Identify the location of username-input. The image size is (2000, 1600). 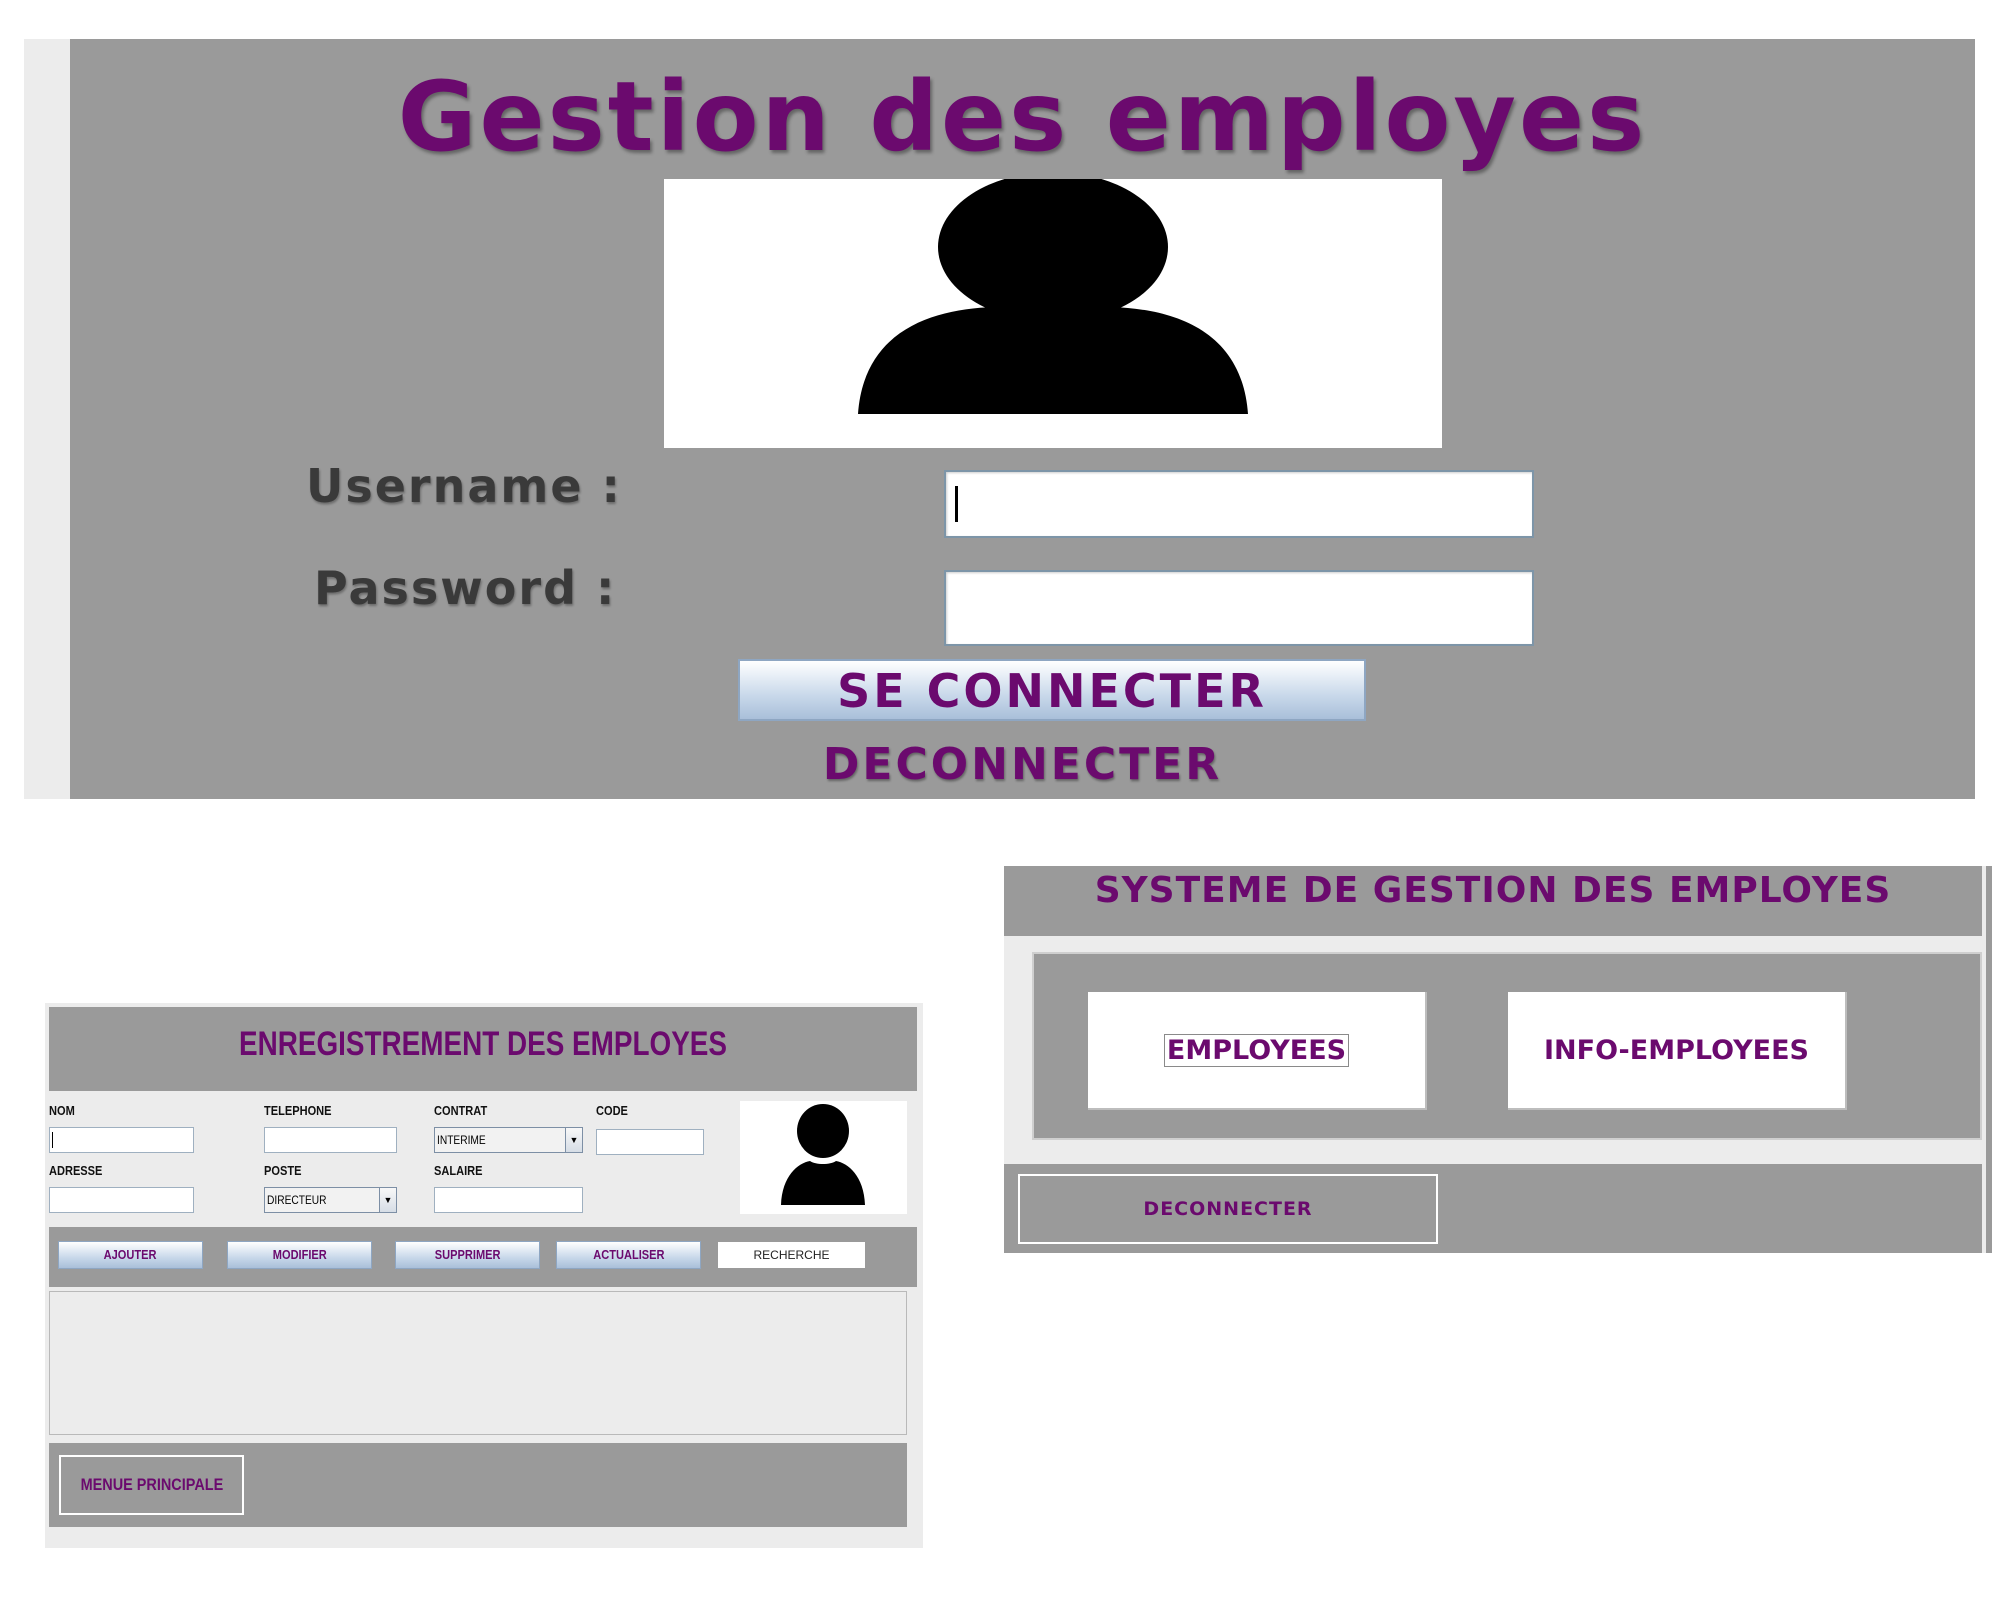
(1239, 504).